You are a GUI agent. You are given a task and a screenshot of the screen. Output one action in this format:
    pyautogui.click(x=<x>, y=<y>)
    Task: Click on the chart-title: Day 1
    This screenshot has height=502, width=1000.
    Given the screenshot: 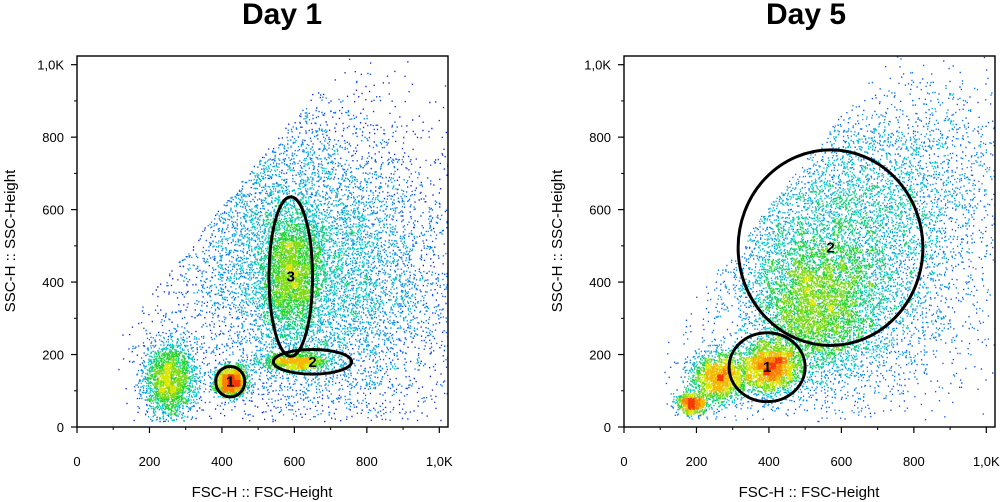 What is the action you would take?
    pyautogui.click(x=282, y=15)
    